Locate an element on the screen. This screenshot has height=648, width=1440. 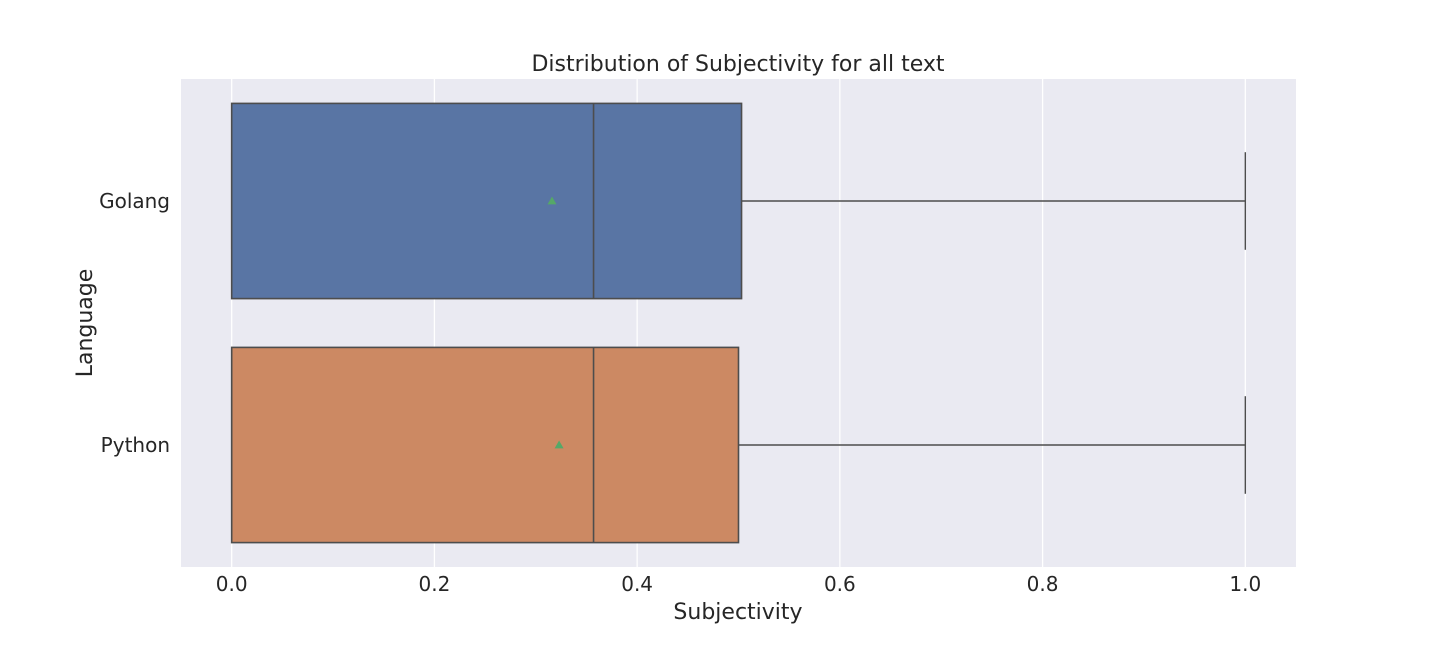
y-tick-label: Golang is located at coordinates (134, 201).